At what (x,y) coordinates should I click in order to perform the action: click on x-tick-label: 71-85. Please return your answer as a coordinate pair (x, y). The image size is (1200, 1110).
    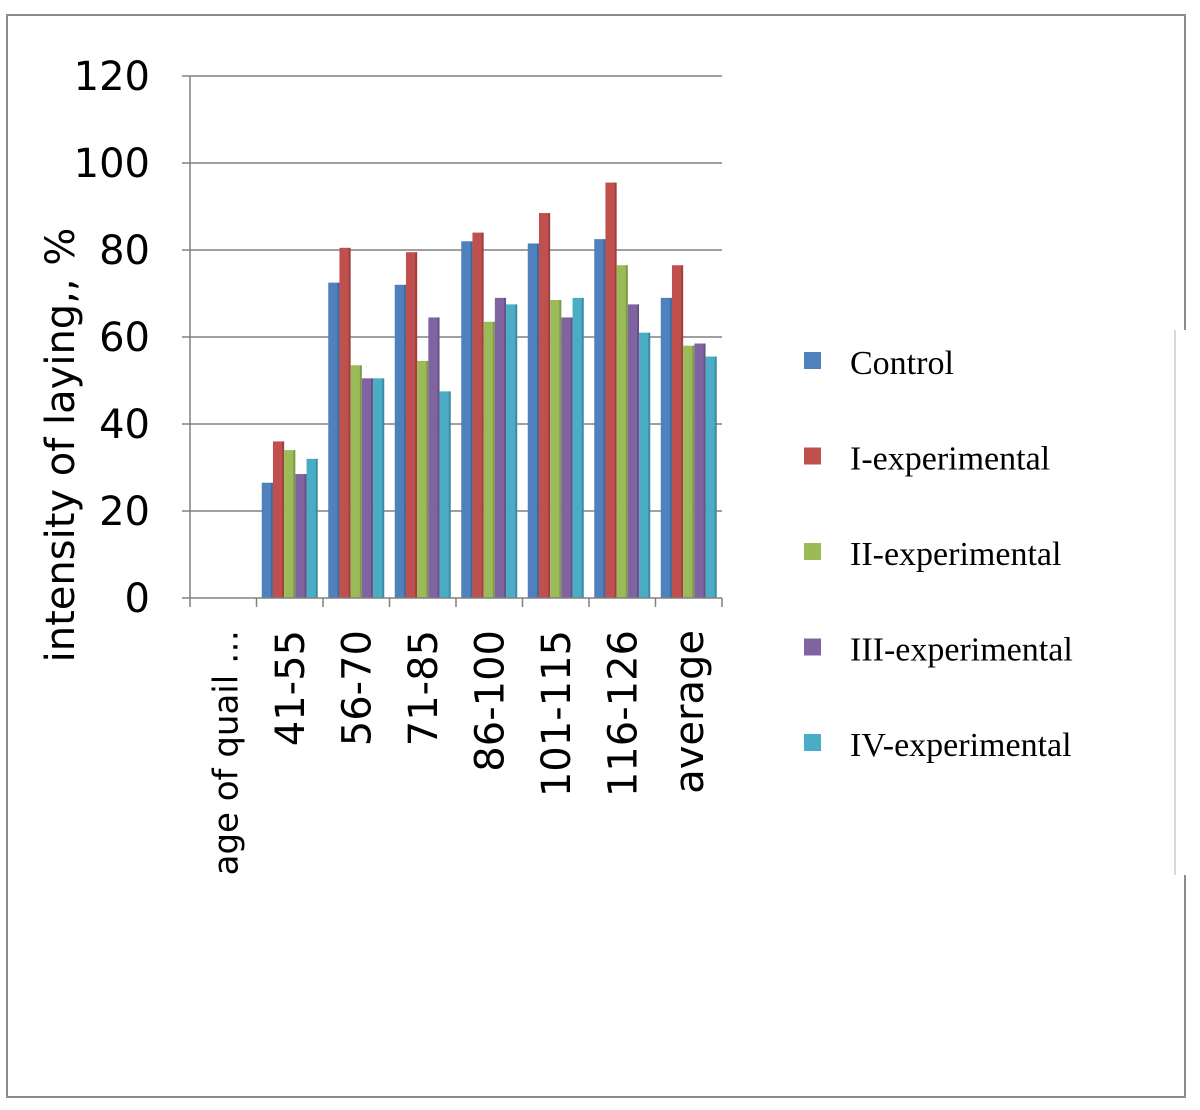
    Looking at the image, I should click on (424, 688).